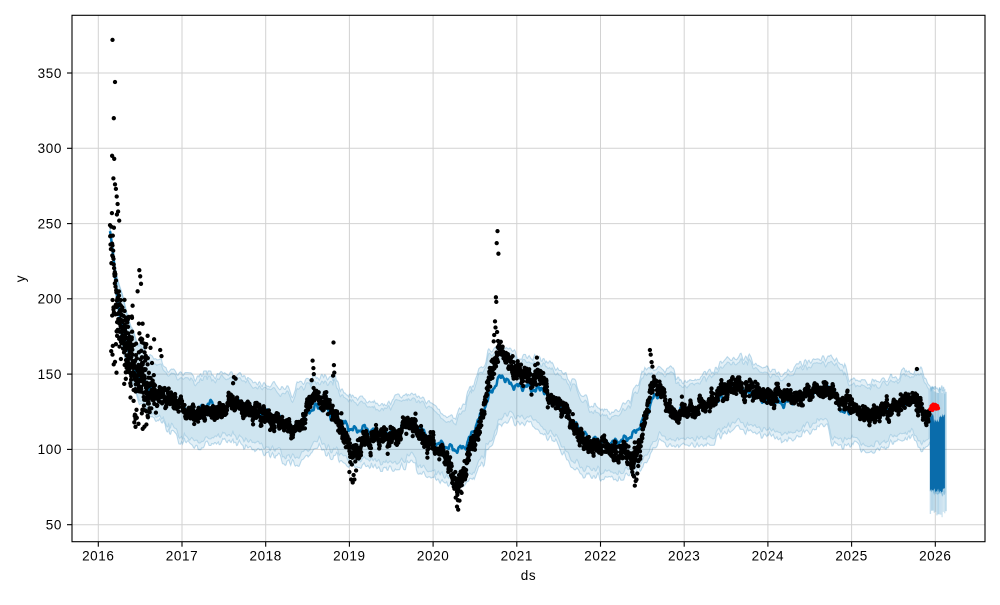 Image resolution: width=1000 pixels, height=605 pixels. What do you see at coordinates (50, 223) in the screenshot?
I see `svg-text: 250` at bounding box center [50, 223].